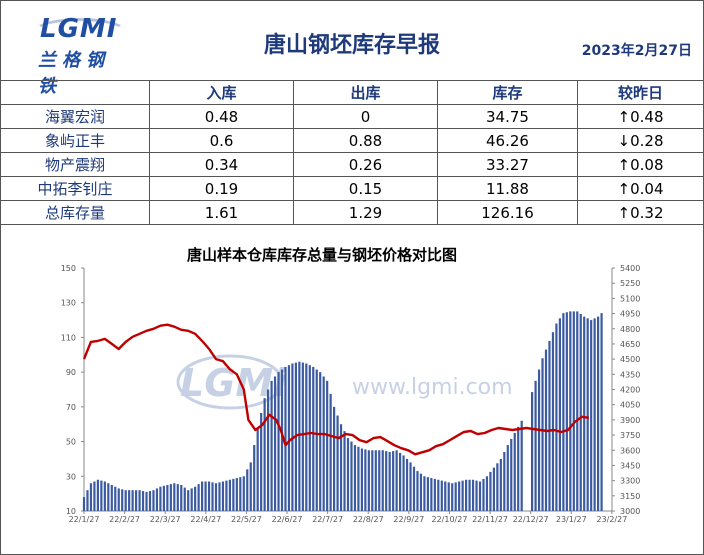 Image resolution: width=704 pixels, height=555 pixels. I want to click on chart-title: 唐山样本仓库库存总量与钢坯价格对比图, so click(321, 255).